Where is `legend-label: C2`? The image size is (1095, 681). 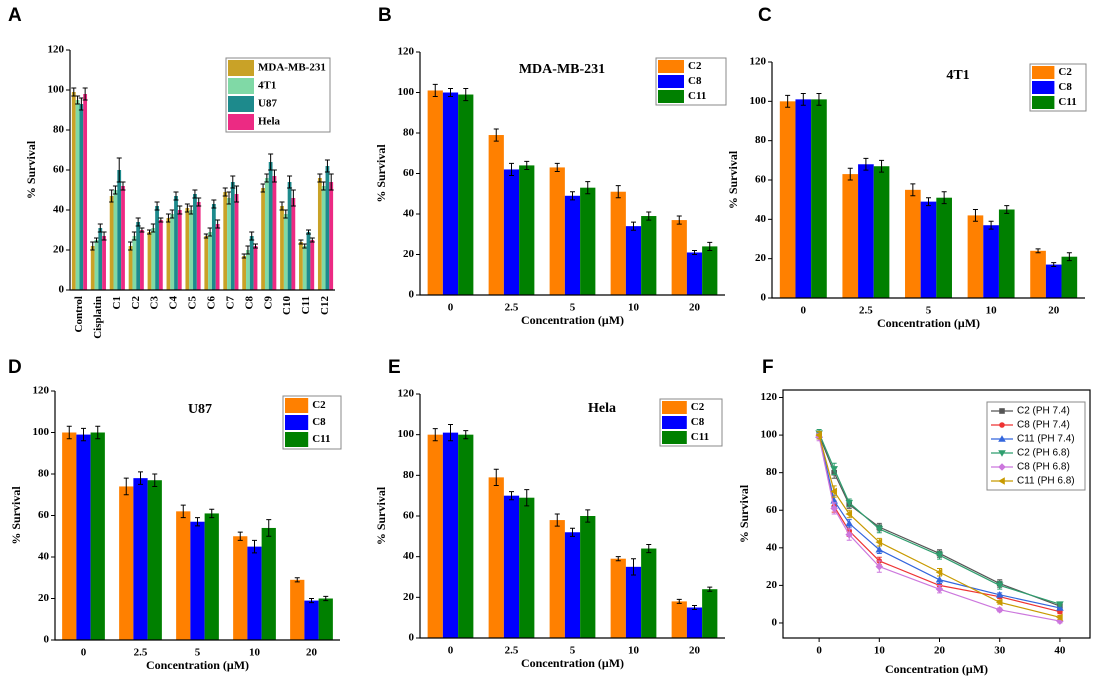
legend-label: C2 is located at coordinates (1065, 72).